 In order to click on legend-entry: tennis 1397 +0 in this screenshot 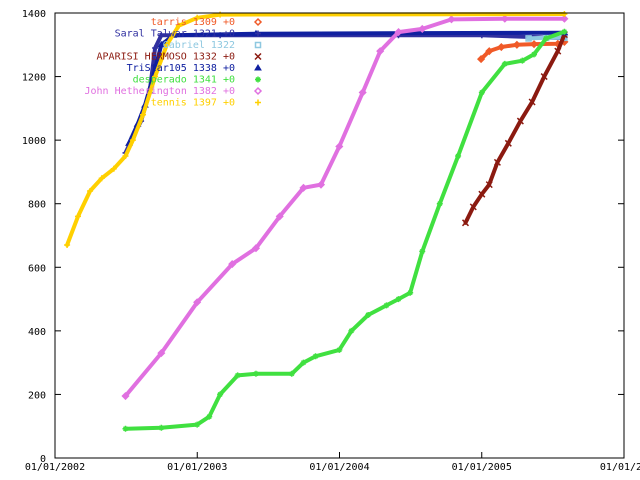, I will do `click(193, 103)`.